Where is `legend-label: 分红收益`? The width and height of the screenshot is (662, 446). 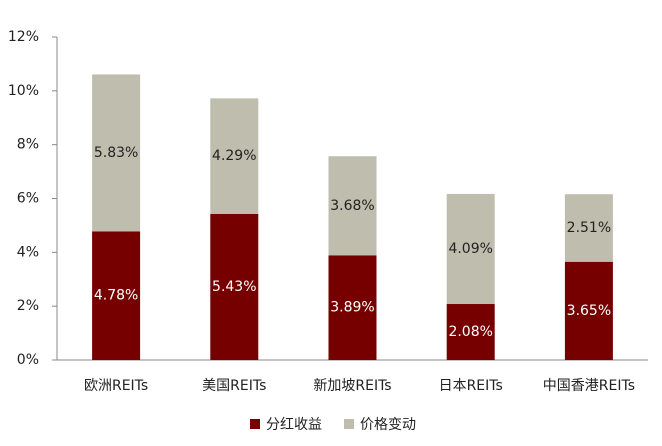 legend-label: 分红收益 is located at coordinates (294, 425).